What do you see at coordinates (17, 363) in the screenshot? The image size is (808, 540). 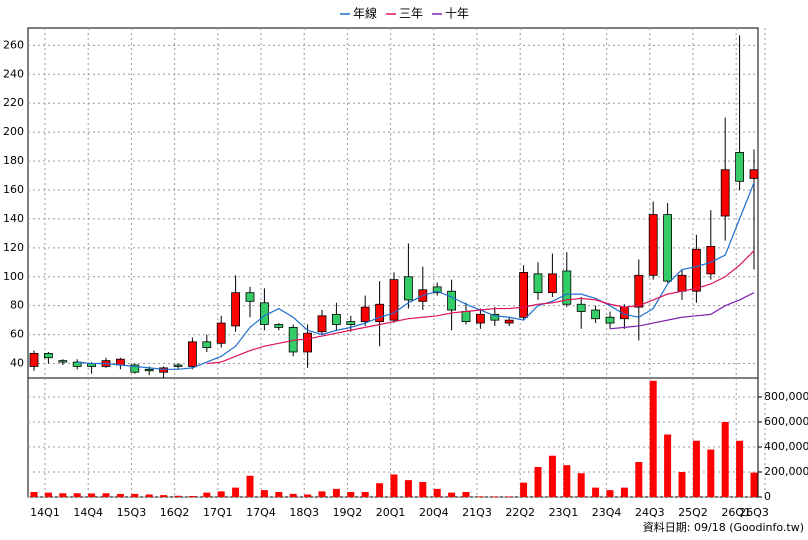 I see `y-tick-label: 40` at bounding box center [17, 363].